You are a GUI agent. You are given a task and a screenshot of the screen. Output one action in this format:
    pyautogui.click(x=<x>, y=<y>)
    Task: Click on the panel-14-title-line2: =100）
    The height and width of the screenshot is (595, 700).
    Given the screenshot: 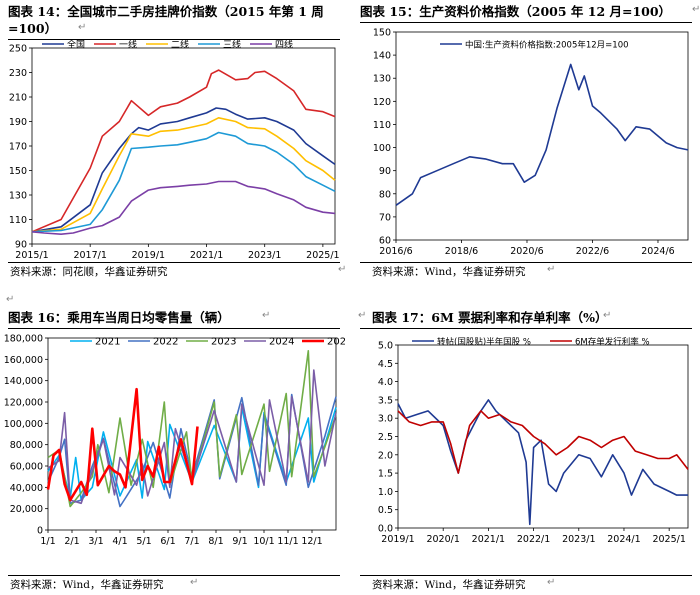 What is the action you would take?
    pyautogui.click(x=33, y=28)
    